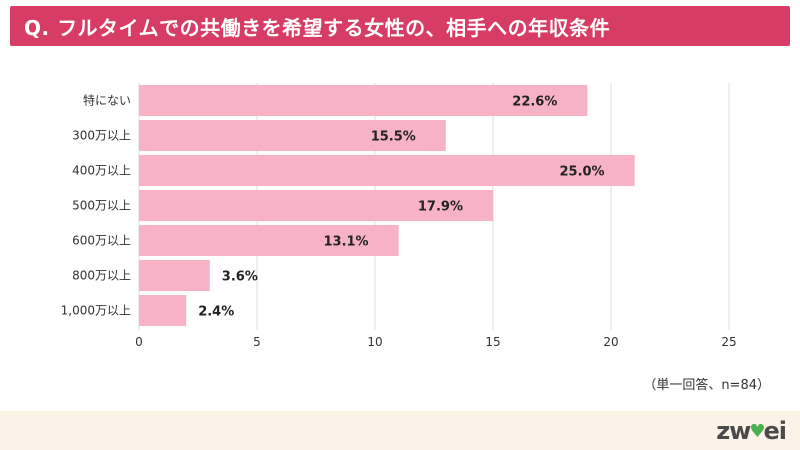 Image resolution: width=800 pixels, height=450 pixels. Describe the element at coordinates (757, 431) in the screenshot. I see `heart-icon: ♥` at that location.